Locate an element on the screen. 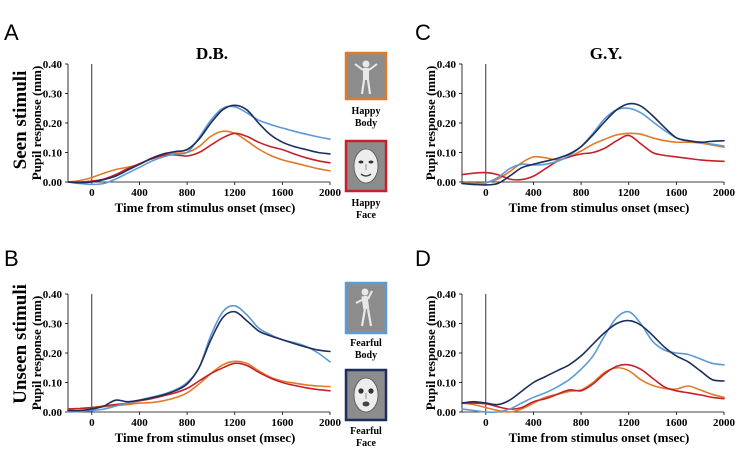 Image resolution: width=746 pixels, height=458 pixels. legend-label-fearful-body-1: Fearful is located at coordinates (366, 343).